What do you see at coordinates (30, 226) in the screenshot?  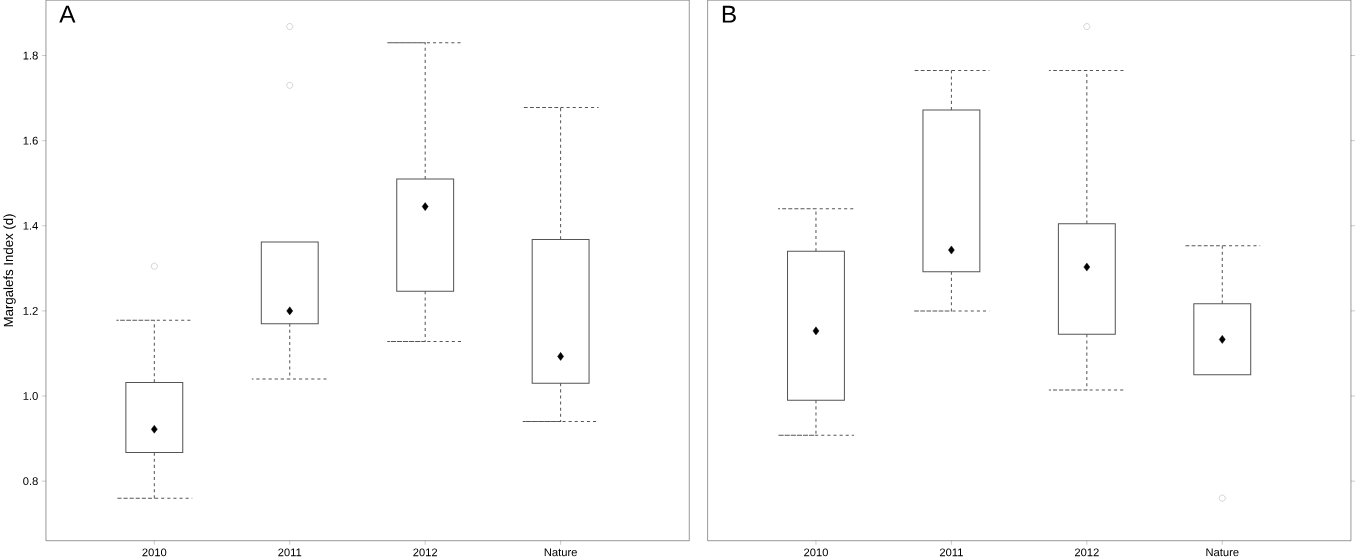 I see `y-tick-label: 1.4` at bounding box center [30, 226].